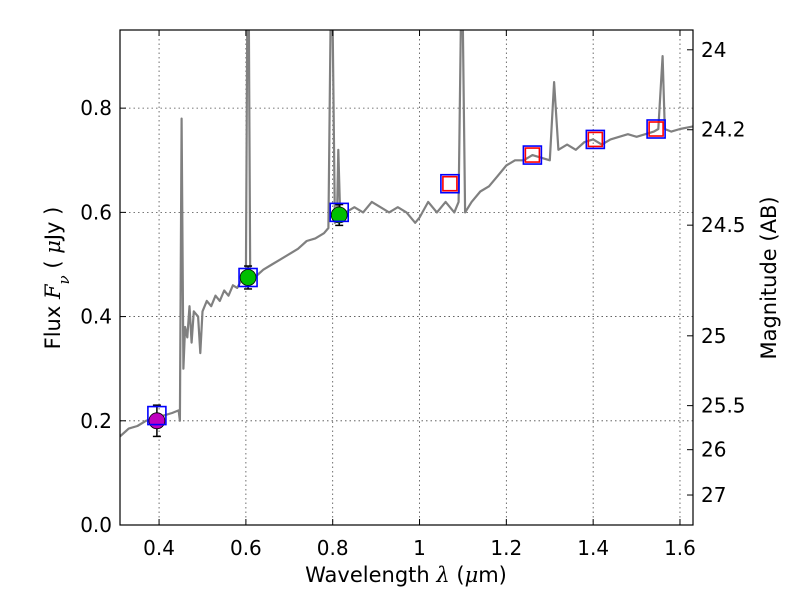 This screenshot has height=600, width=800. Describe the element at coordinates (713, 336) in the screenshot. I see `y2-tick-label: 25` at that location.